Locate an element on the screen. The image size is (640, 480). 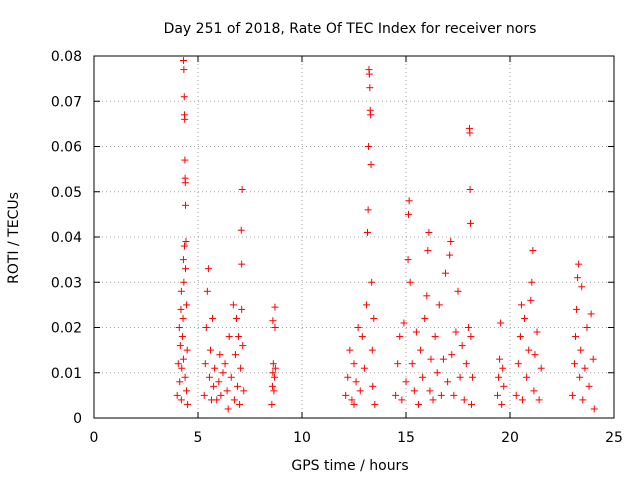
y-tick-label: 0.06 is located at coordinates (66, 148).